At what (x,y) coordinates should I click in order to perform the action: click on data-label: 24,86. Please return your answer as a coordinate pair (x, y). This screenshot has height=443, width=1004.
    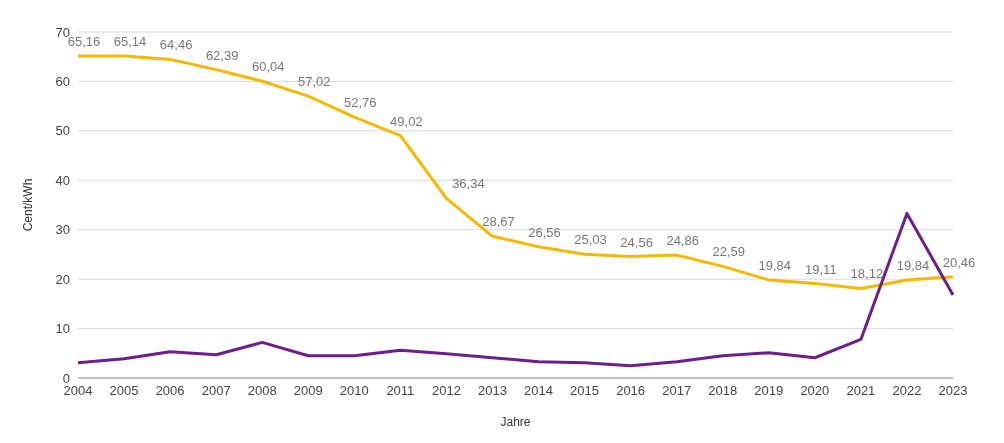
    Looking at the image, I should click on (682, 241).